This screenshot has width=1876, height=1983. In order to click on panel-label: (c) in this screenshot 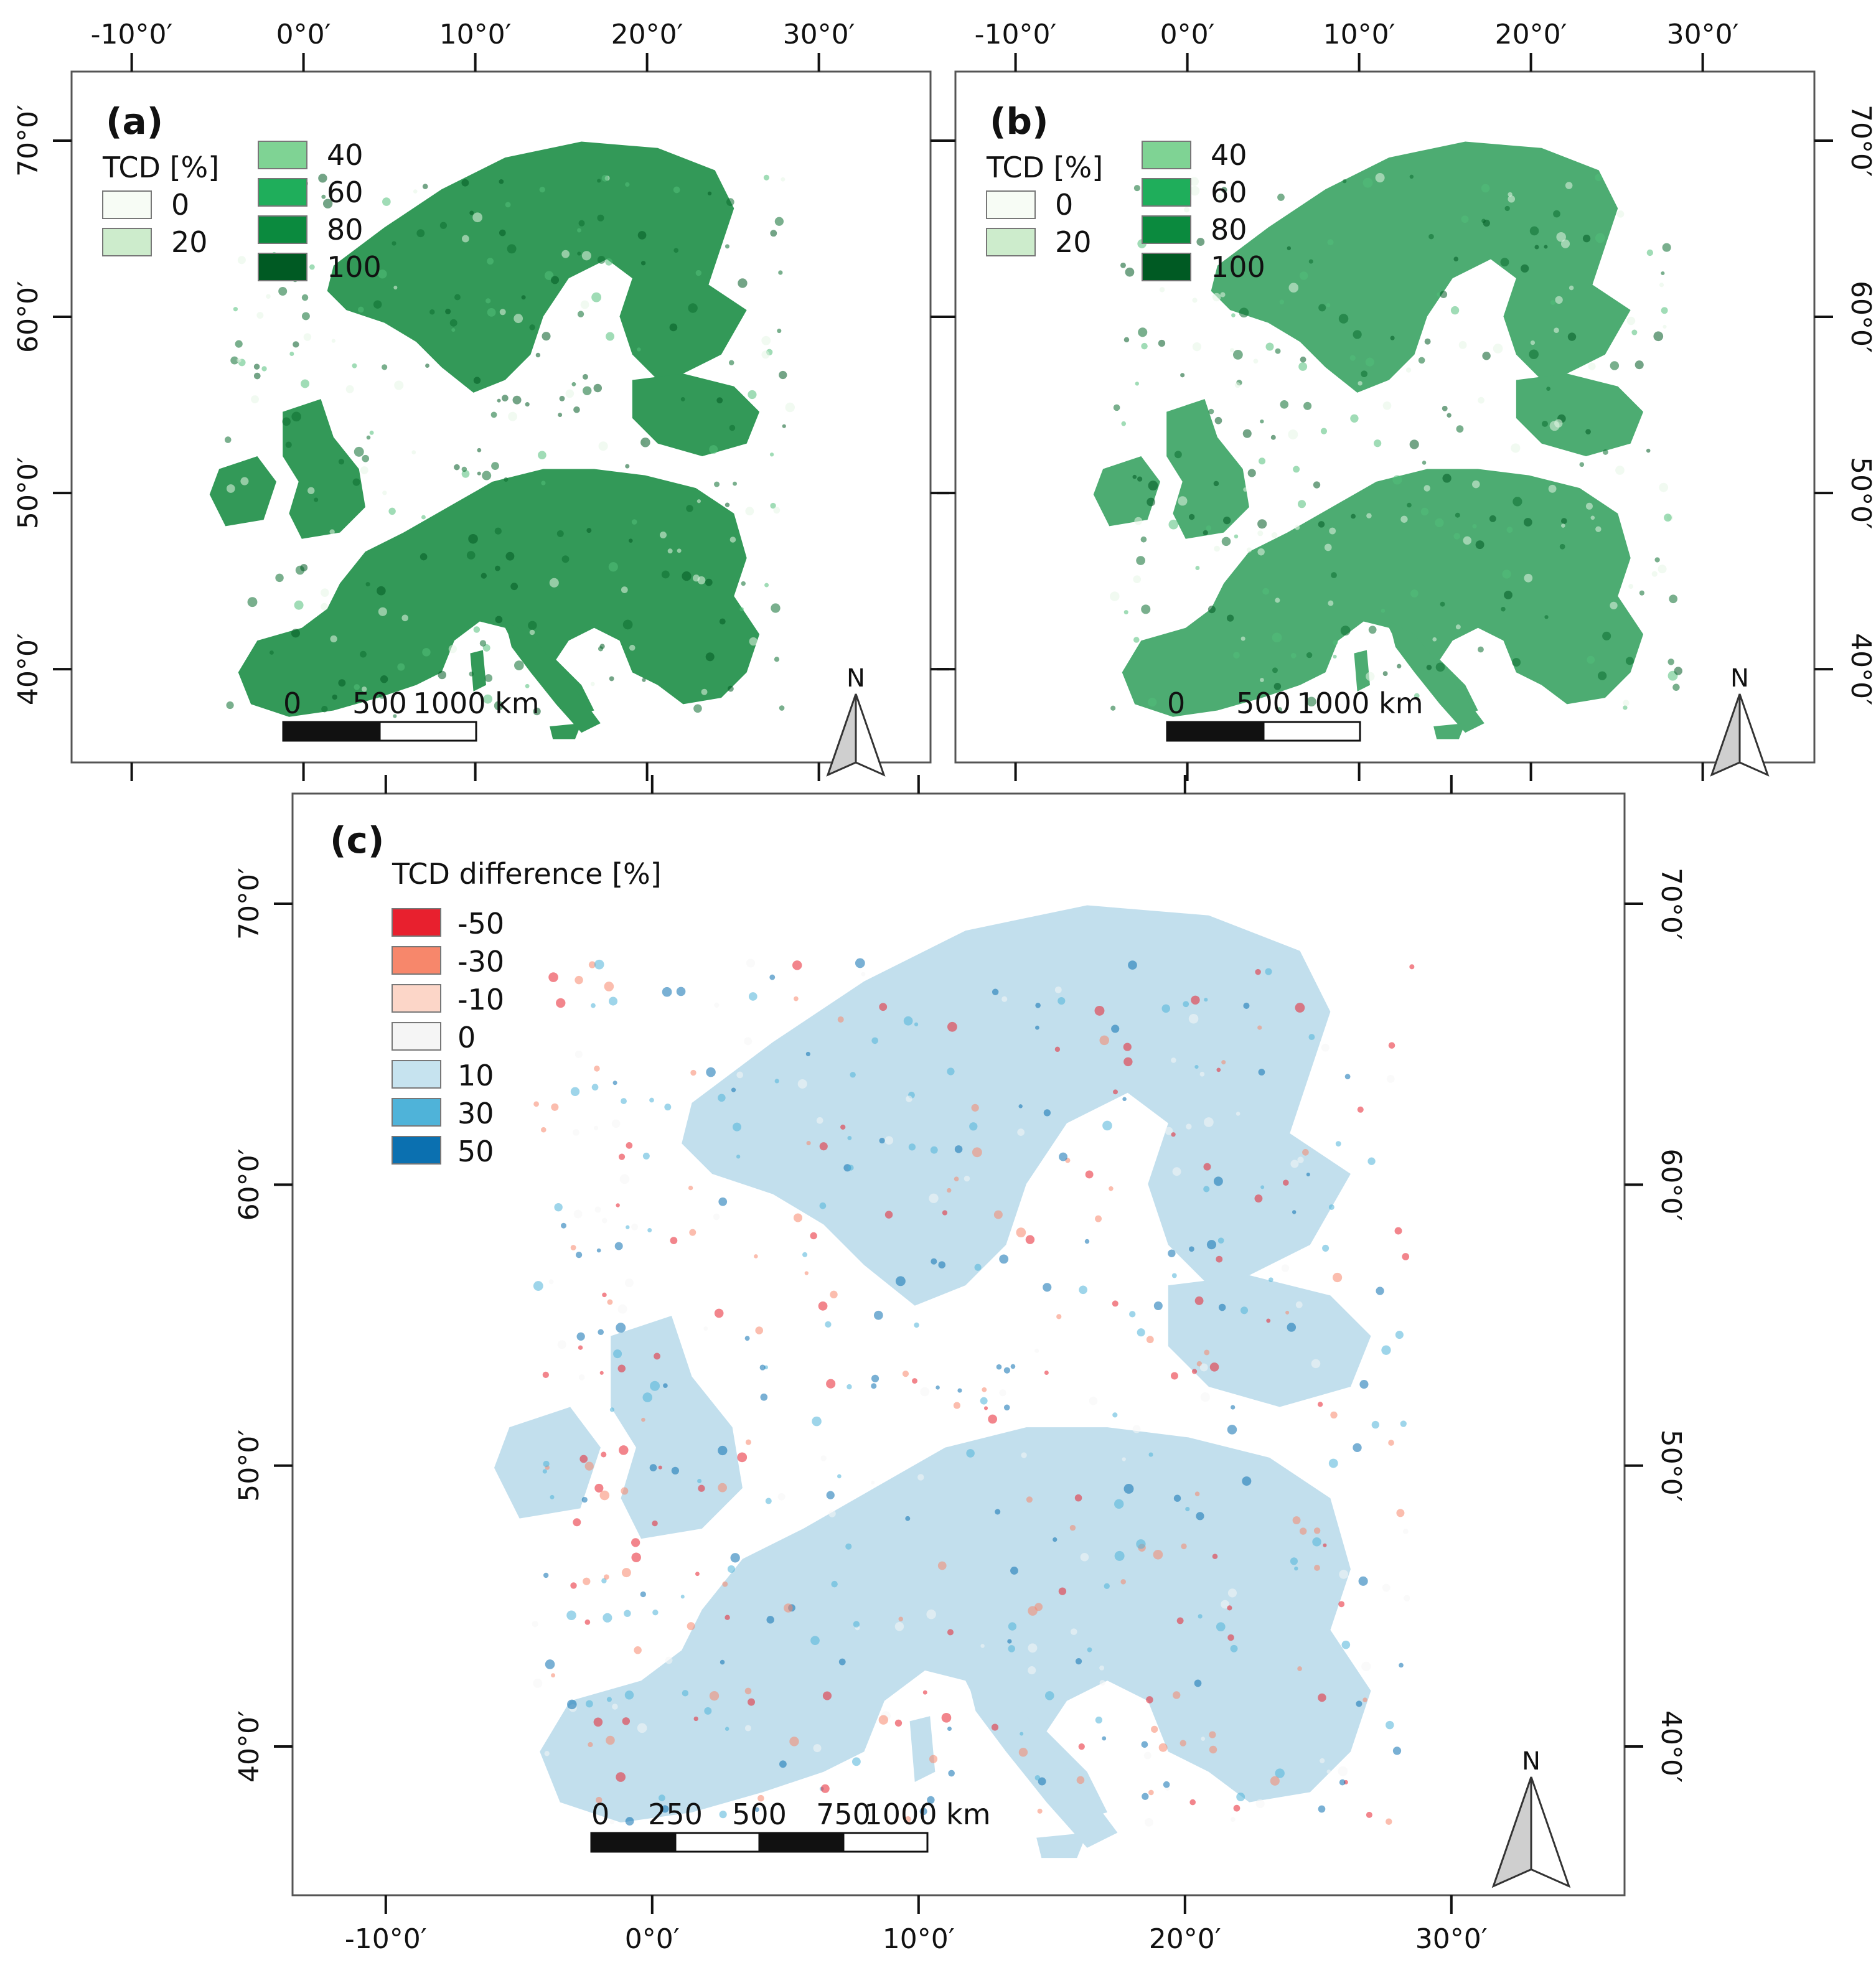, I will do `click(357, 840)`.